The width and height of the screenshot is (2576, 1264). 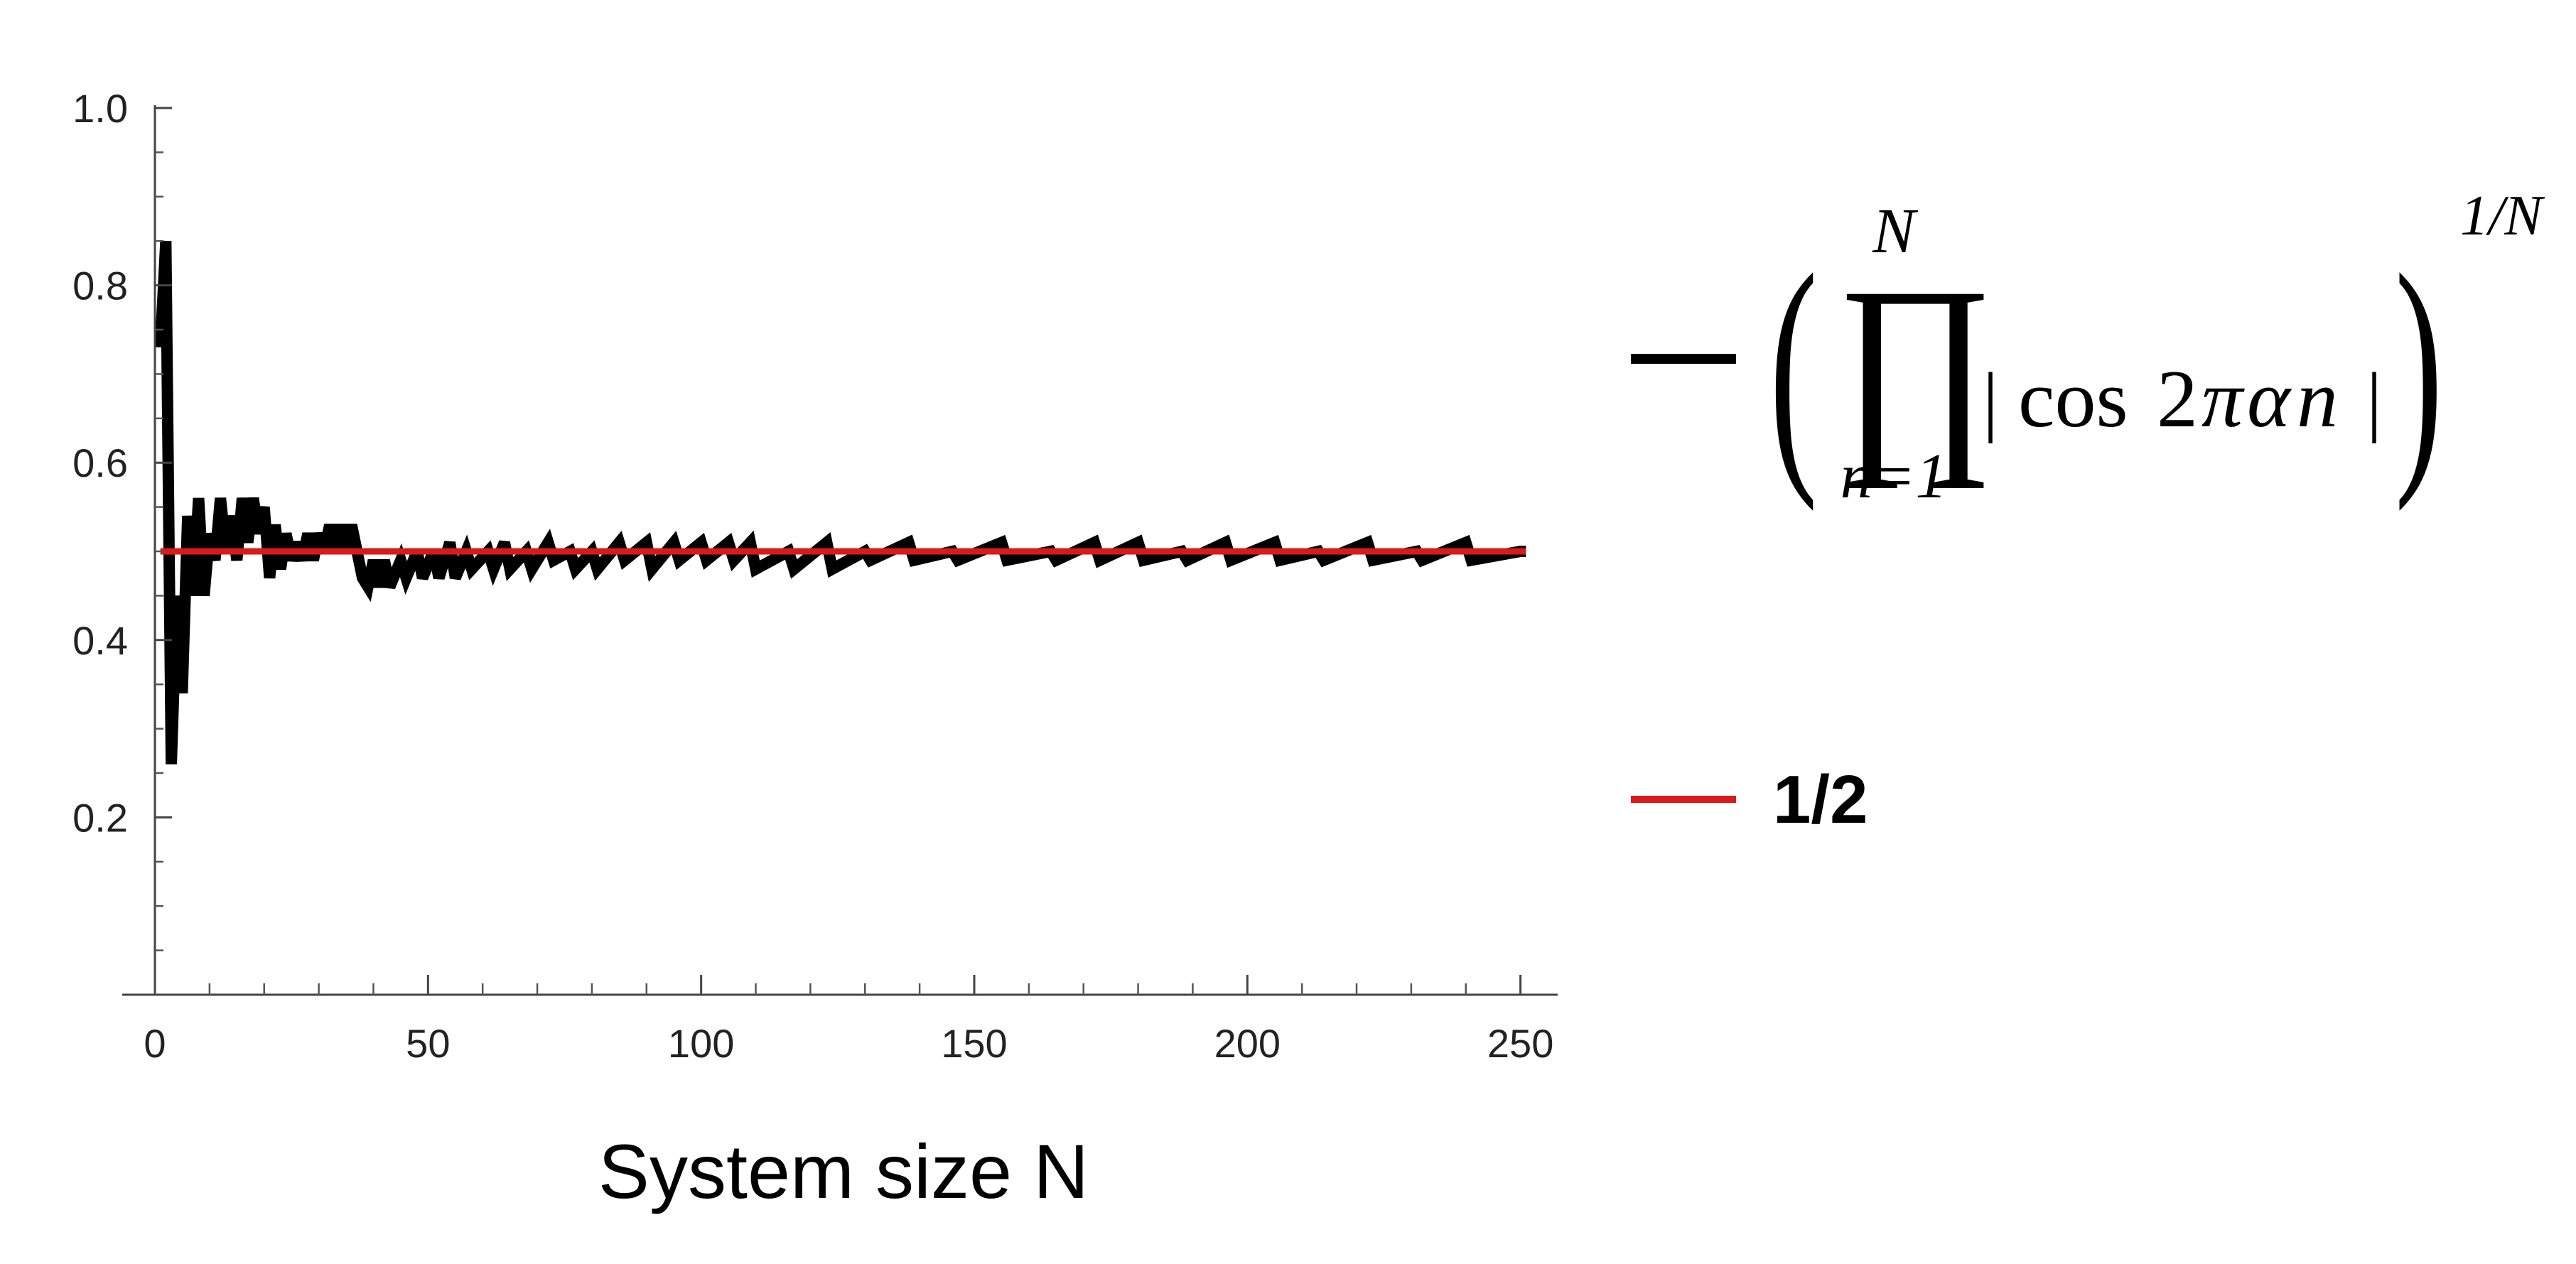 I want to click on x-tick-label: 250, so click(x=1520, y=1043).